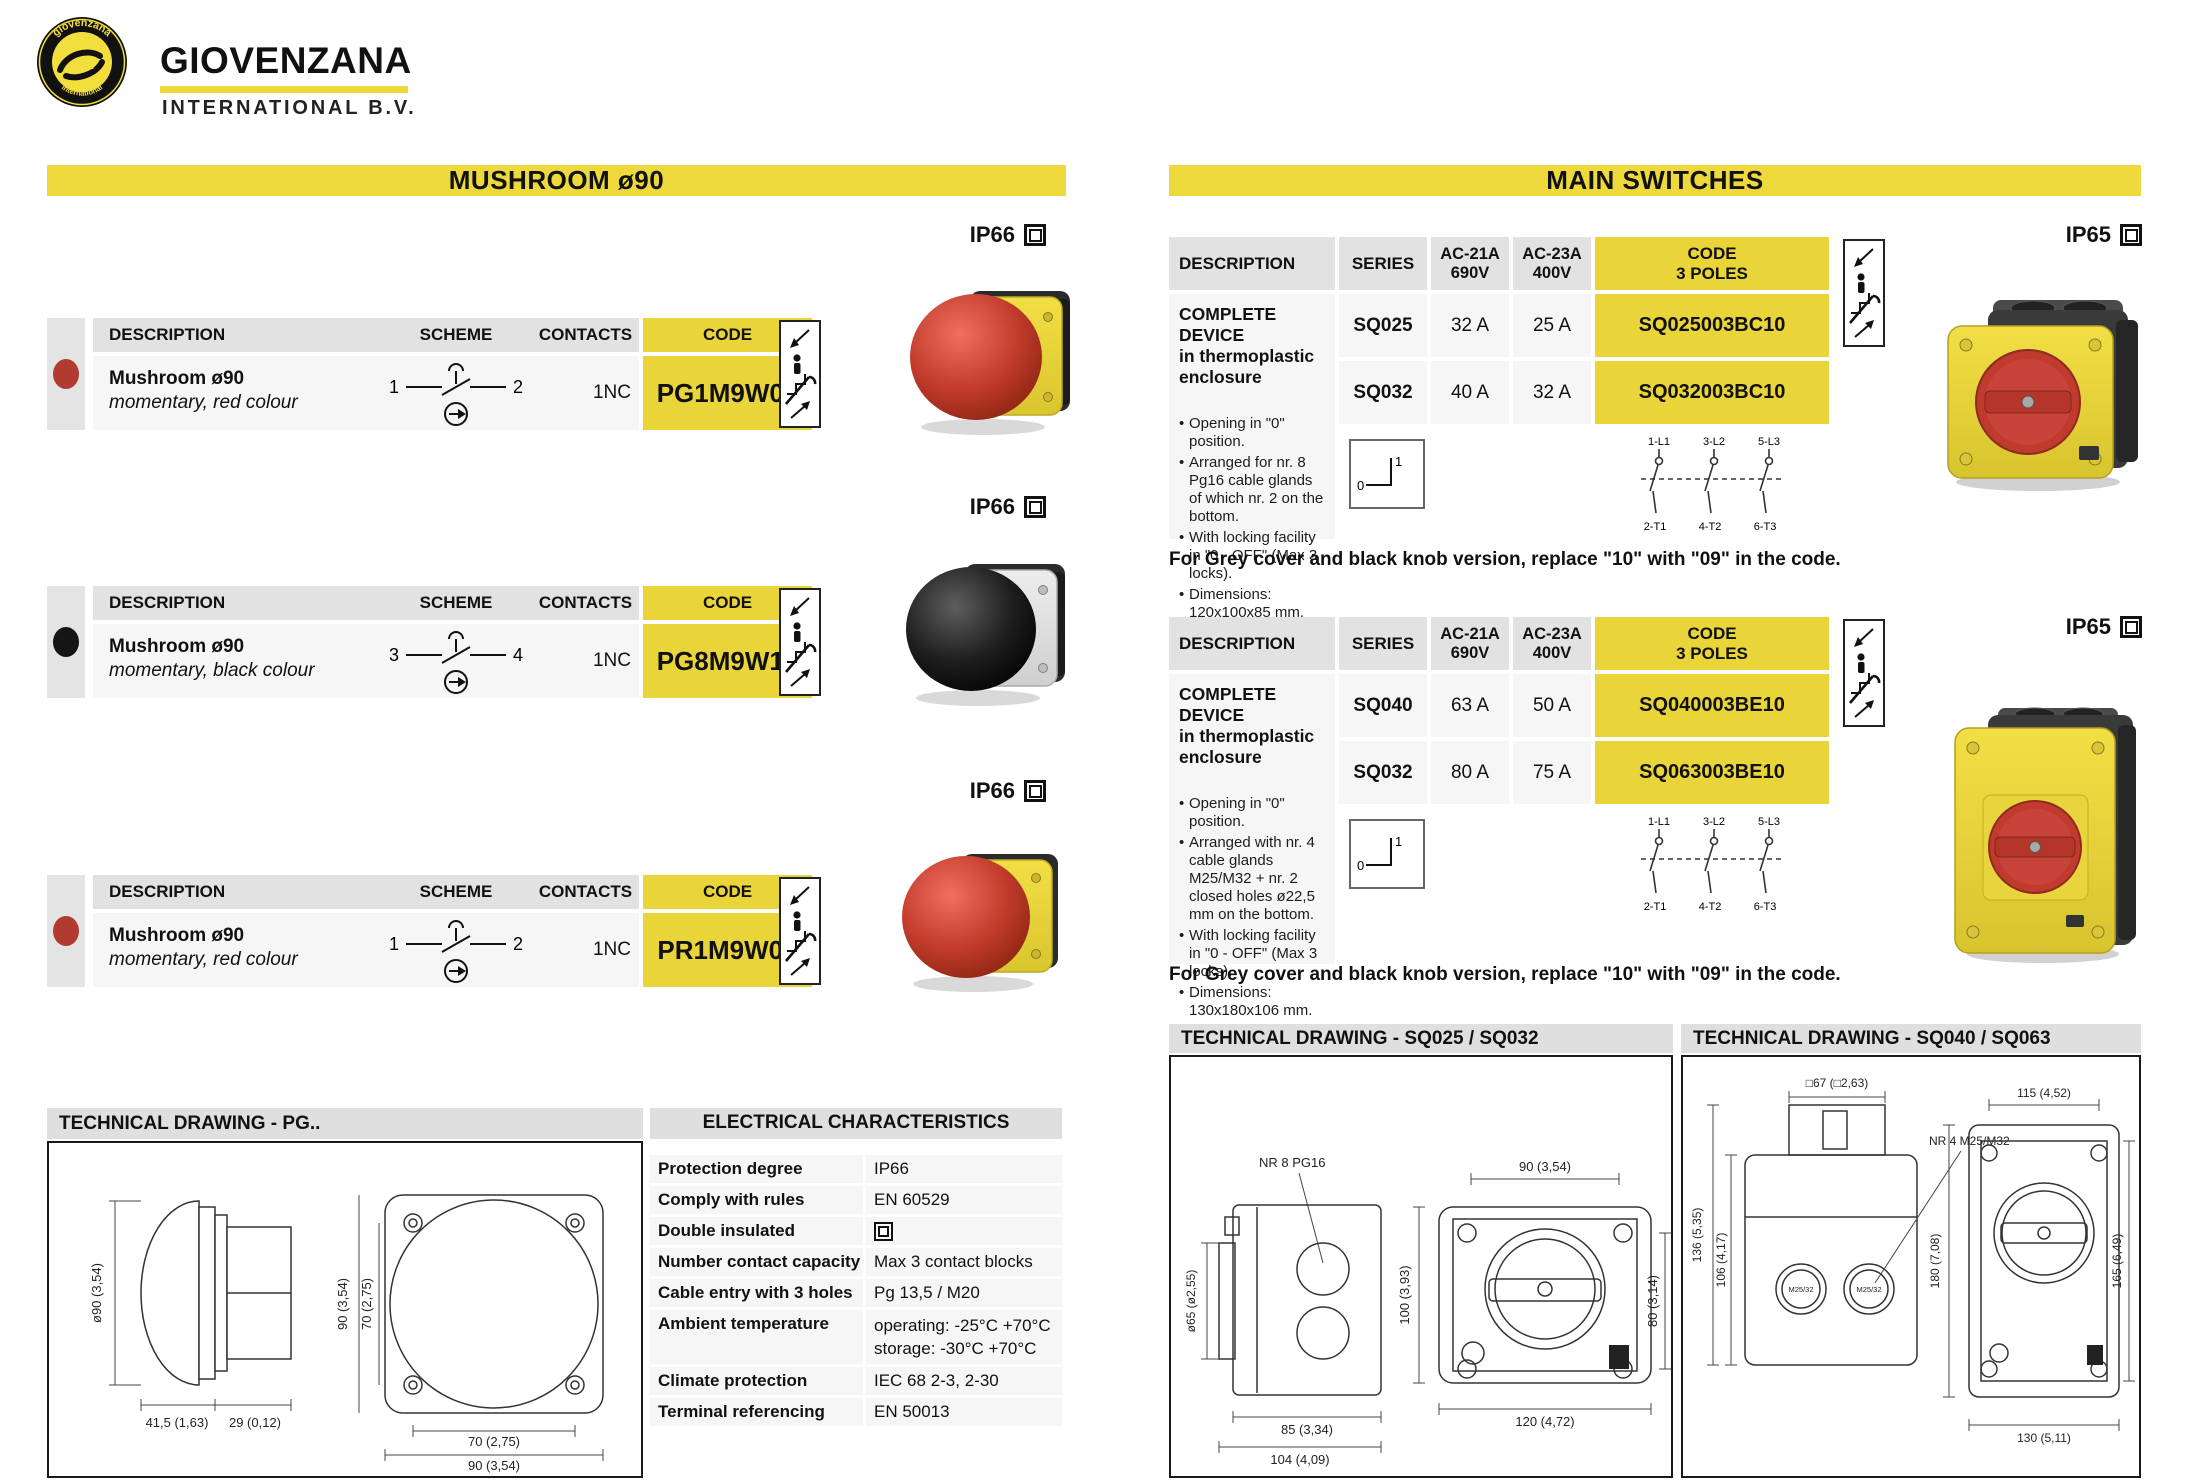 Image resolution: width=2189 pixels, height=1481 pixels. What do you see at coordinates (394, 655) in the screenshot?
I see `svg-text: 3` at bounding box center [394, 655].